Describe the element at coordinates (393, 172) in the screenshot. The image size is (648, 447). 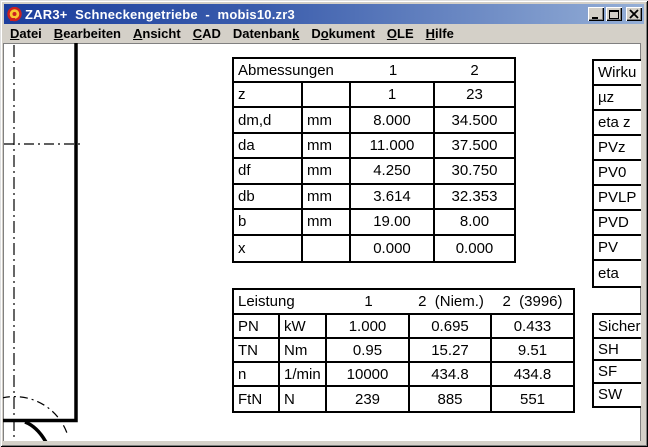
I see `row-value: 4.250` at that location.